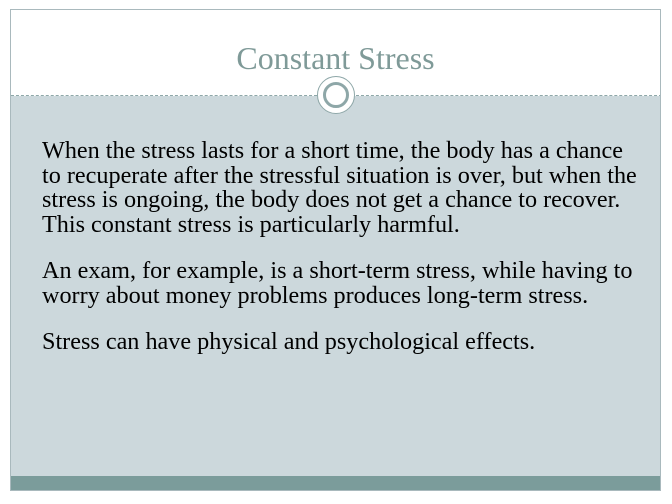 This screenshot has width=672, height=504. What do you see at coordinates (335, 483) in the screenshot?
I see `bottom-band` at bounding box center [335, 483].